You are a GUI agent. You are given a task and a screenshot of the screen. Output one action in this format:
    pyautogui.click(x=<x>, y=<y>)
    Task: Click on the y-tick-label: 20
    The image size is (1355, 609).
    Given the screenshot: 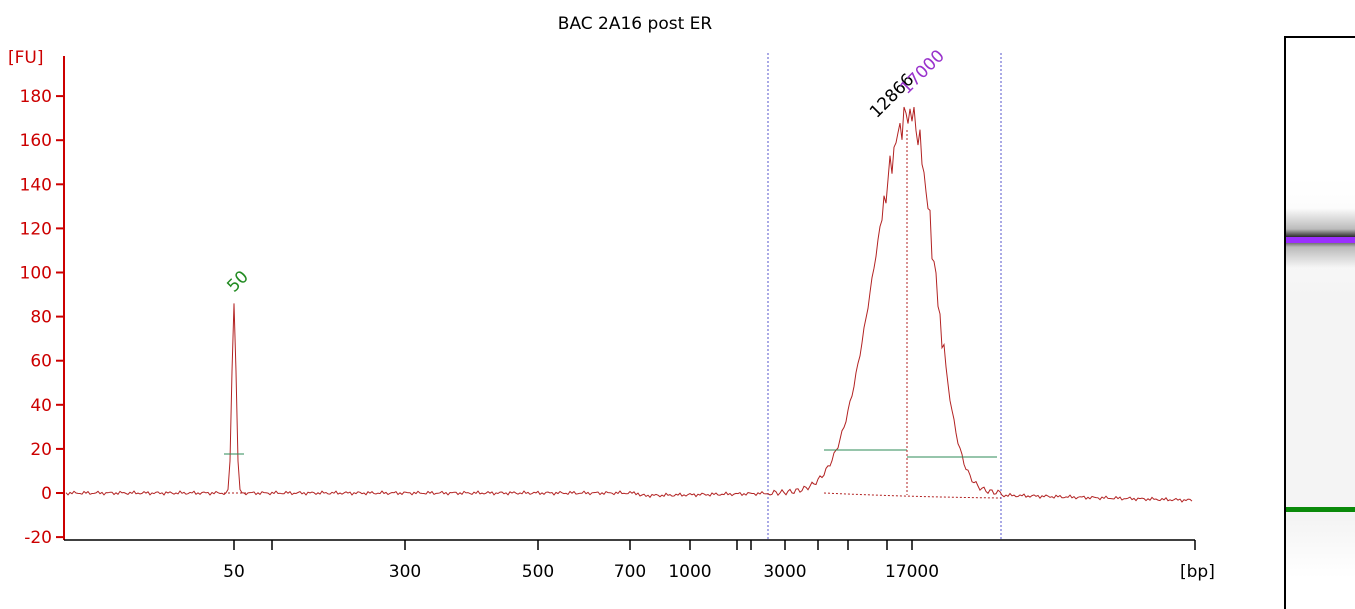 What is the action you would take?
    pyautogui.click(x=41, y=450)
    